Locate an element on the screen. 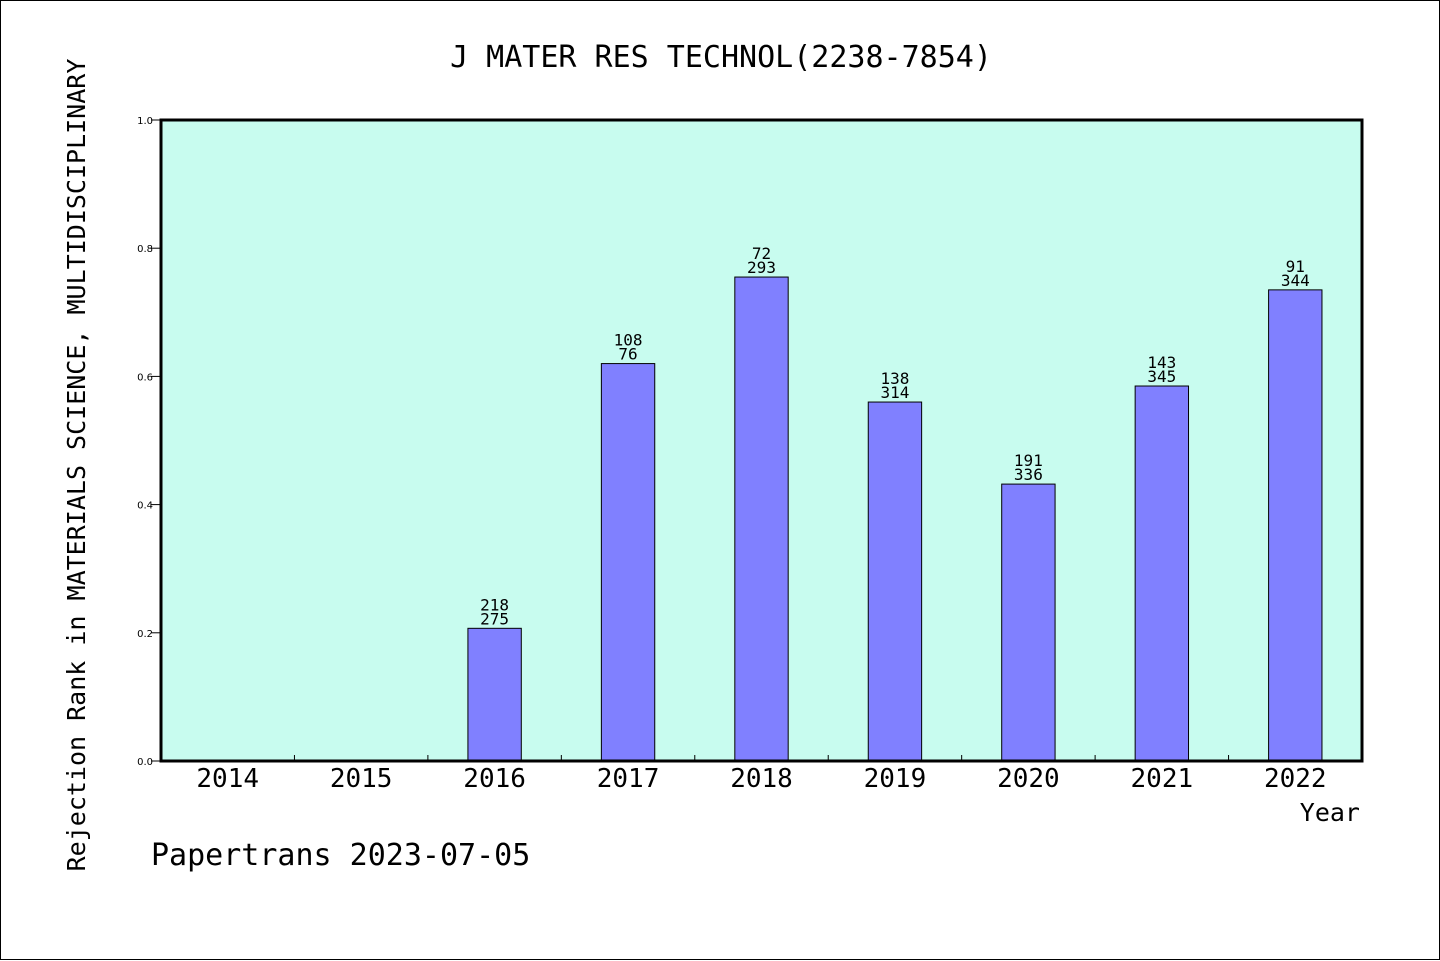 Image resolution: width=1440 pixels, height=961 pixels. y-tick-label-0.2: 0.2 is located at coordinates (145, 634).